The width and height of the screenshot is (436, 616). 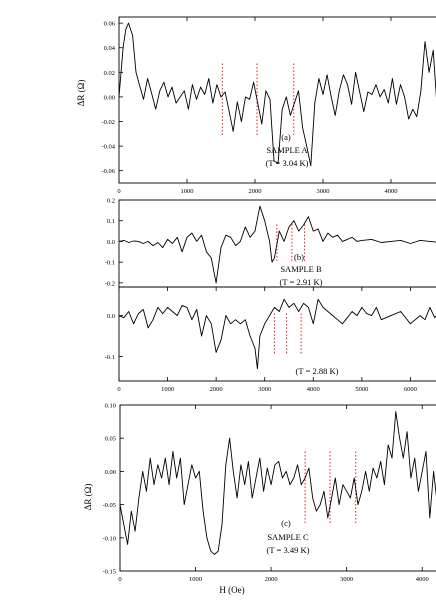 I want to click on annotation: (a), so click(x=286, y=137).